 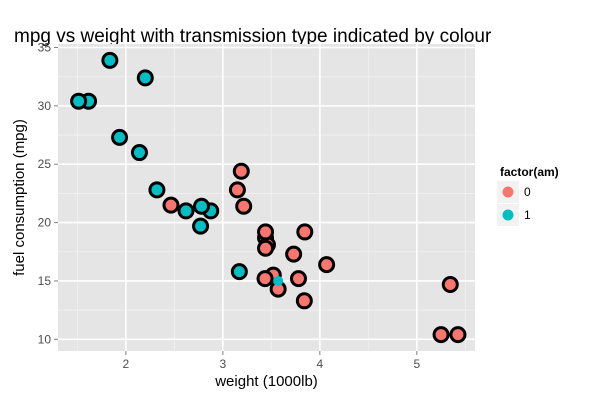 I want to click on legend: factor(am) 0 1, so click(x=528, y=195).